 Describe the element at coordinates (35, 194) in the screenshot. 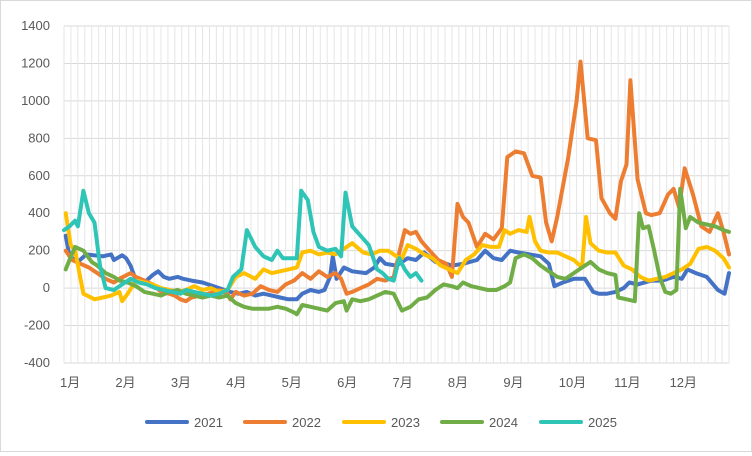

I see `y-axis-ticks: -400 -200 0 200 400 600 800 1000 1200 1400` at that location.